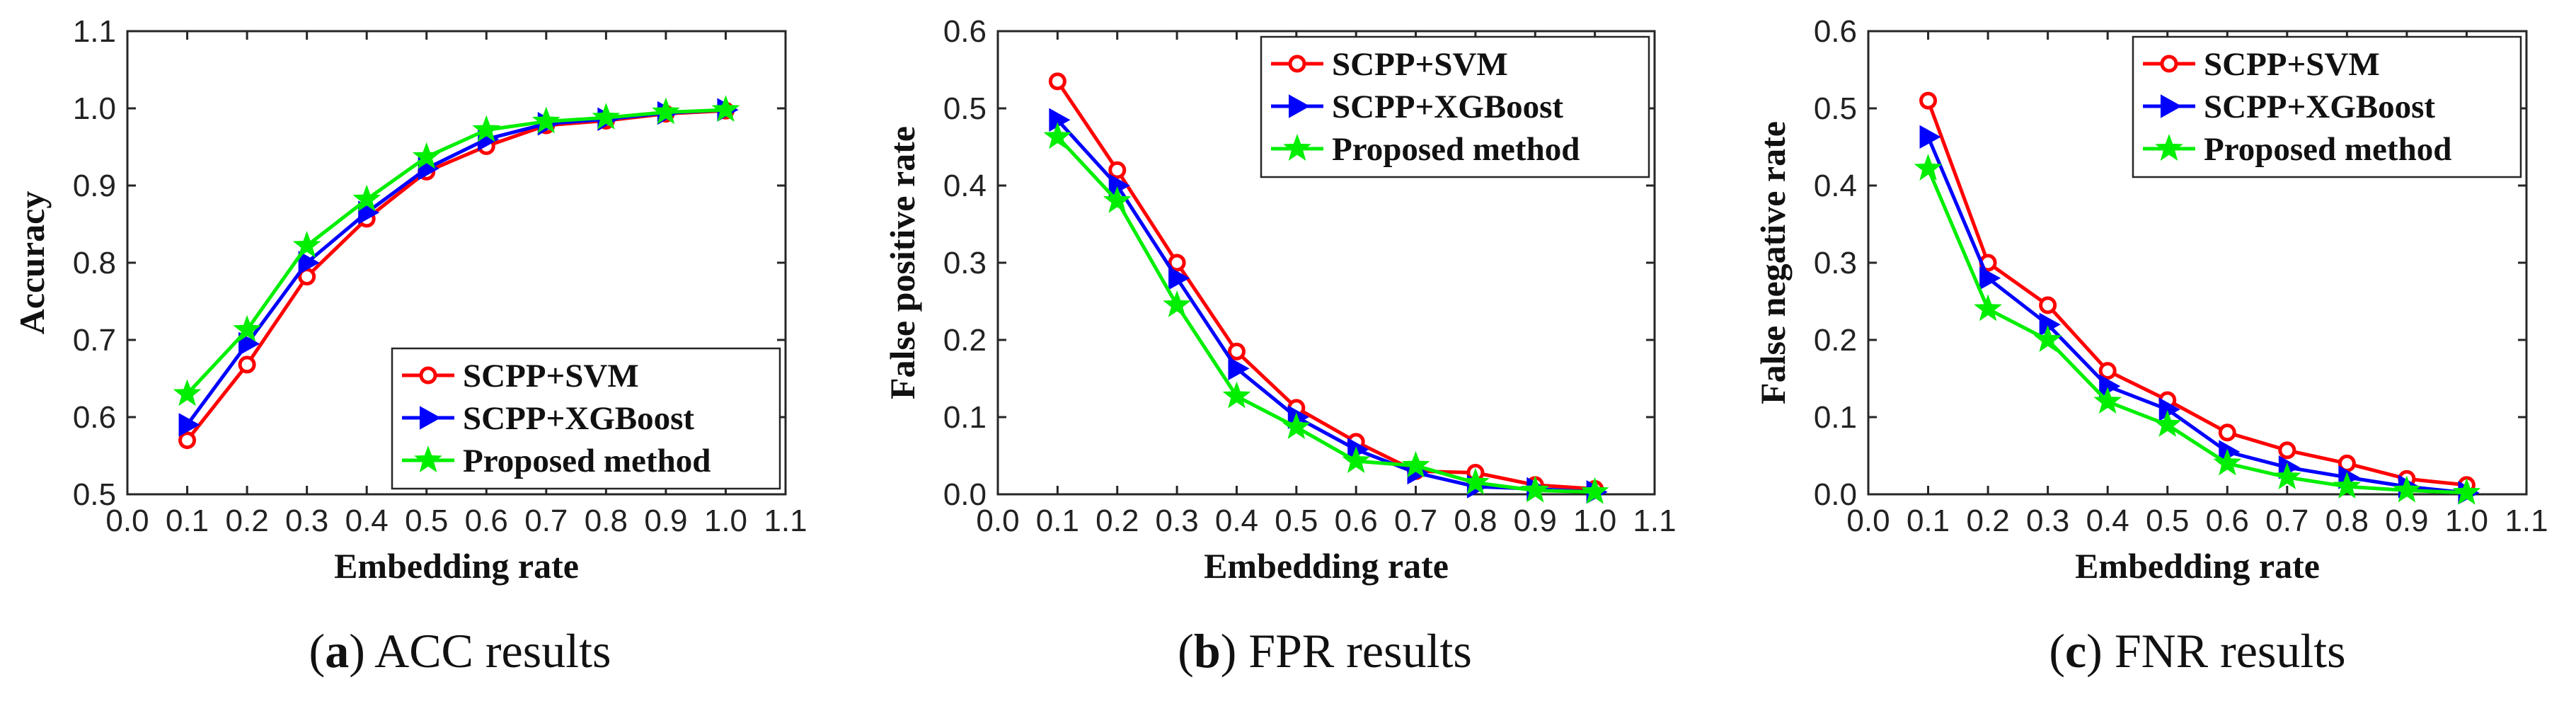 The image size is (2576, 711). I want to click on y-tick-label: 0.6, so click(965, 31).